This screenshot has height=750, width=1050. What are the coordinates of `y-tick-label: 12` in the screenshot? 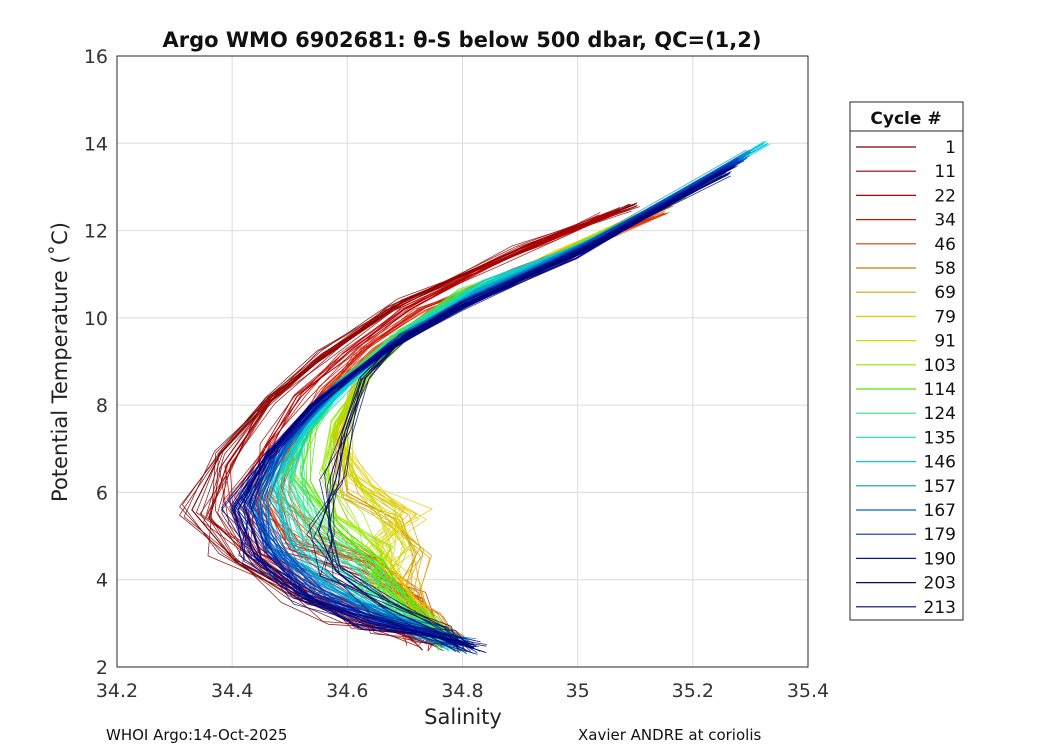 It's located at (96, 232).